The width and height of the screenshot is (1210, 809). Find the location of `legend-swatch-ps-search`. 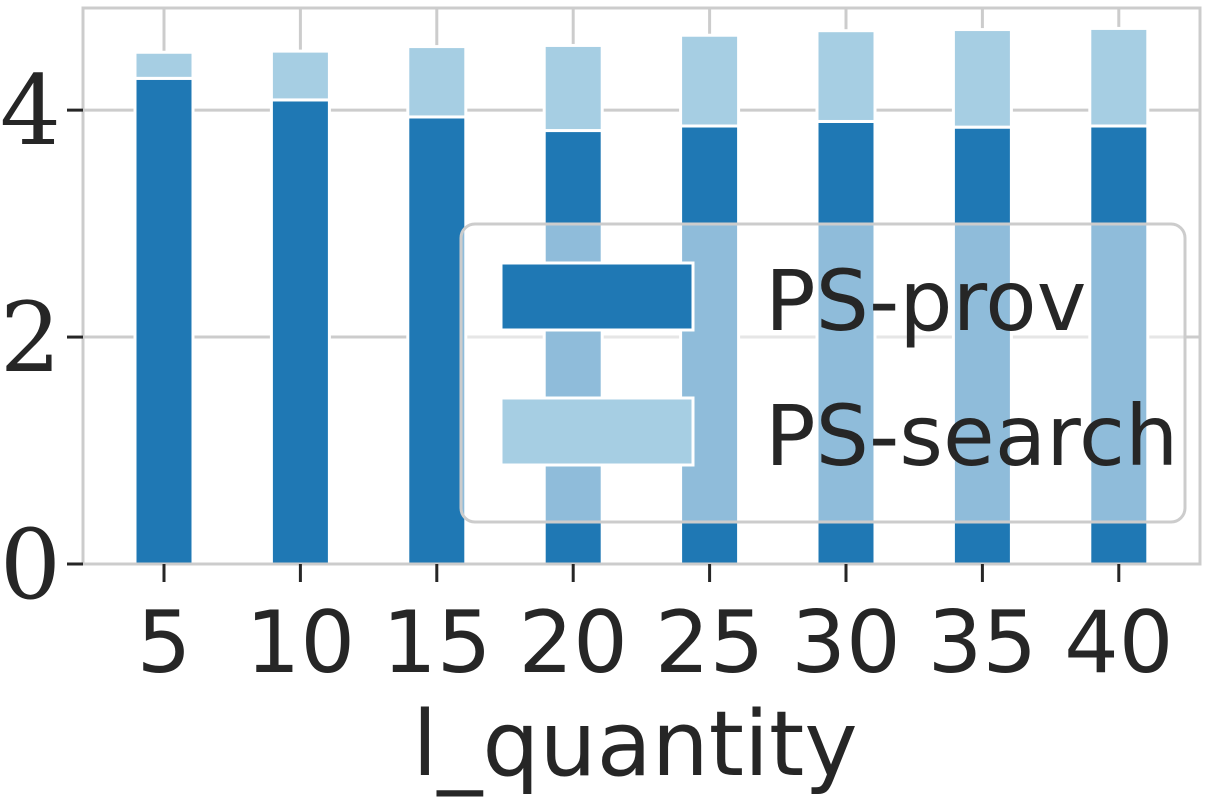

legend-swatch-ps-search is located at coordinates (597, 431).